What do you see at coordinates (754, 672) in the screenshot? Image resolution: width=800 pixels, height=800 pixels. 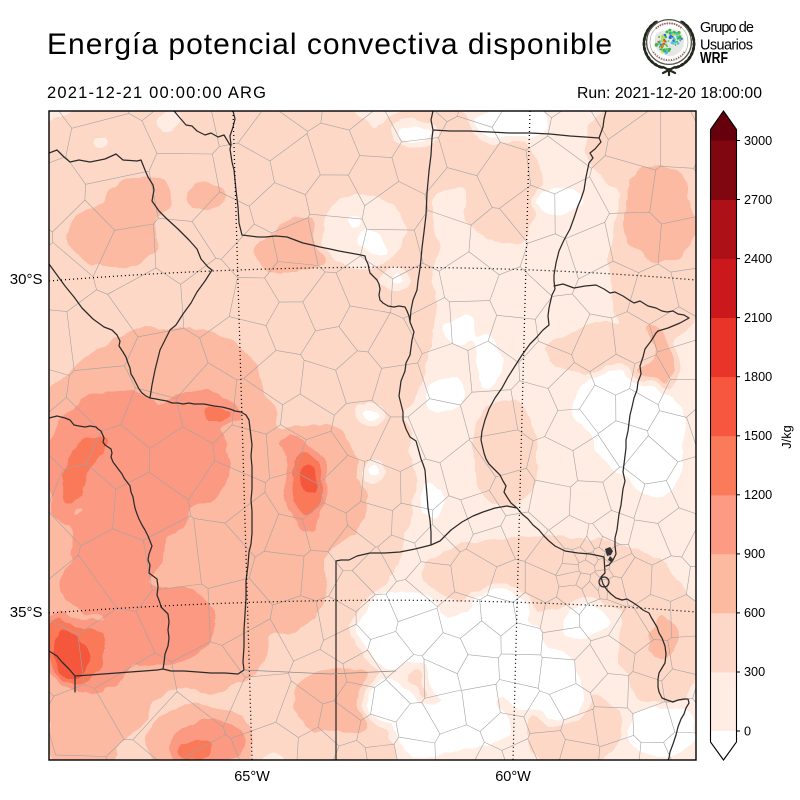 I see `svg-text: 300` at bounding box center [754, 672].